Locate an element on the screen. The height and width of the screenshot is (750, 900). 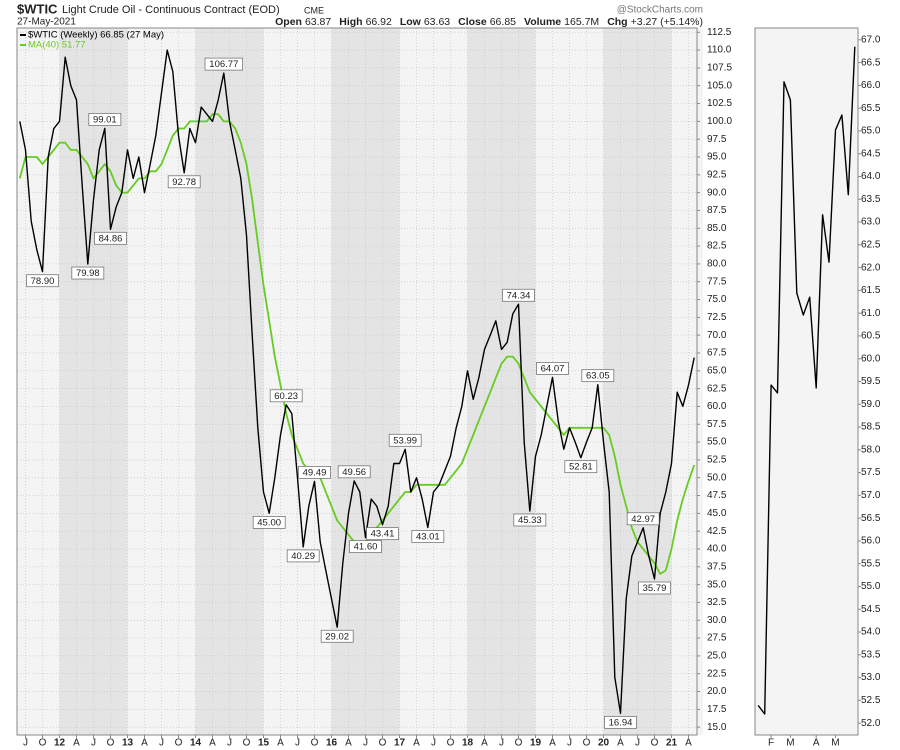
y-tick-label: 59.0 is located at coordinates (871, 404).